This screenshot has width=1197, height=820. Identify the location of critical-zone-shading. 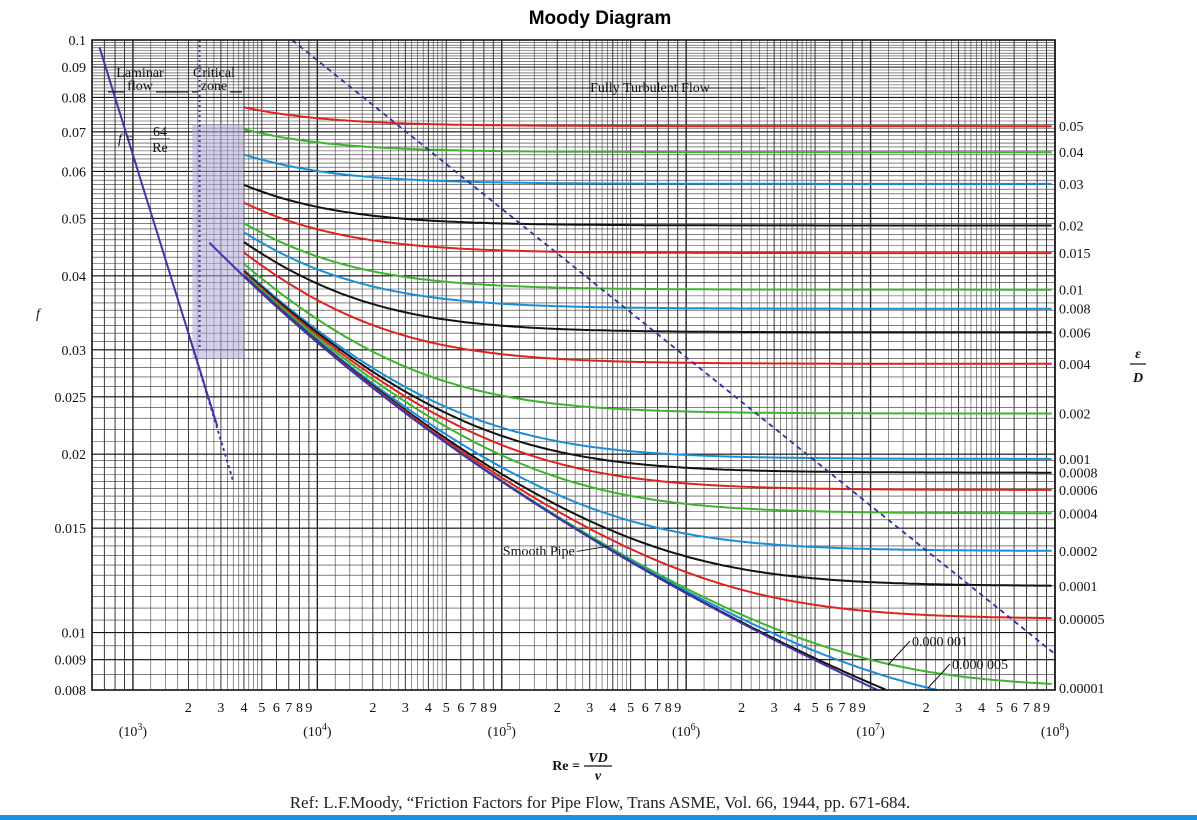
(218, 241).